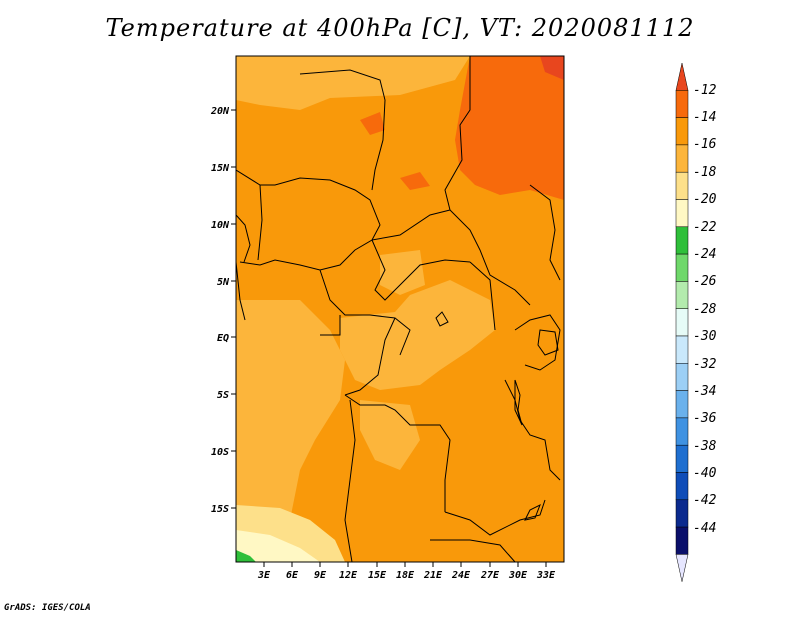  What do you see at coordinates (223, 282) in the screenshot?
I see `lat-label: 5N` at bounding box center [223, 282].